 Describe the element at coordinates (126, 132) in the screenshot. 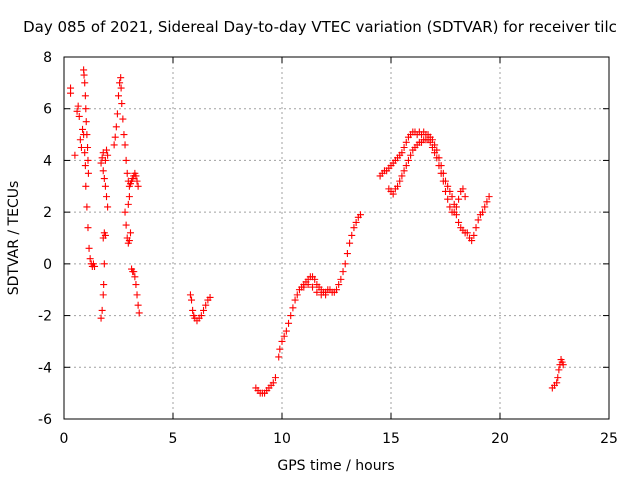

I see `series-track-d` at that location.